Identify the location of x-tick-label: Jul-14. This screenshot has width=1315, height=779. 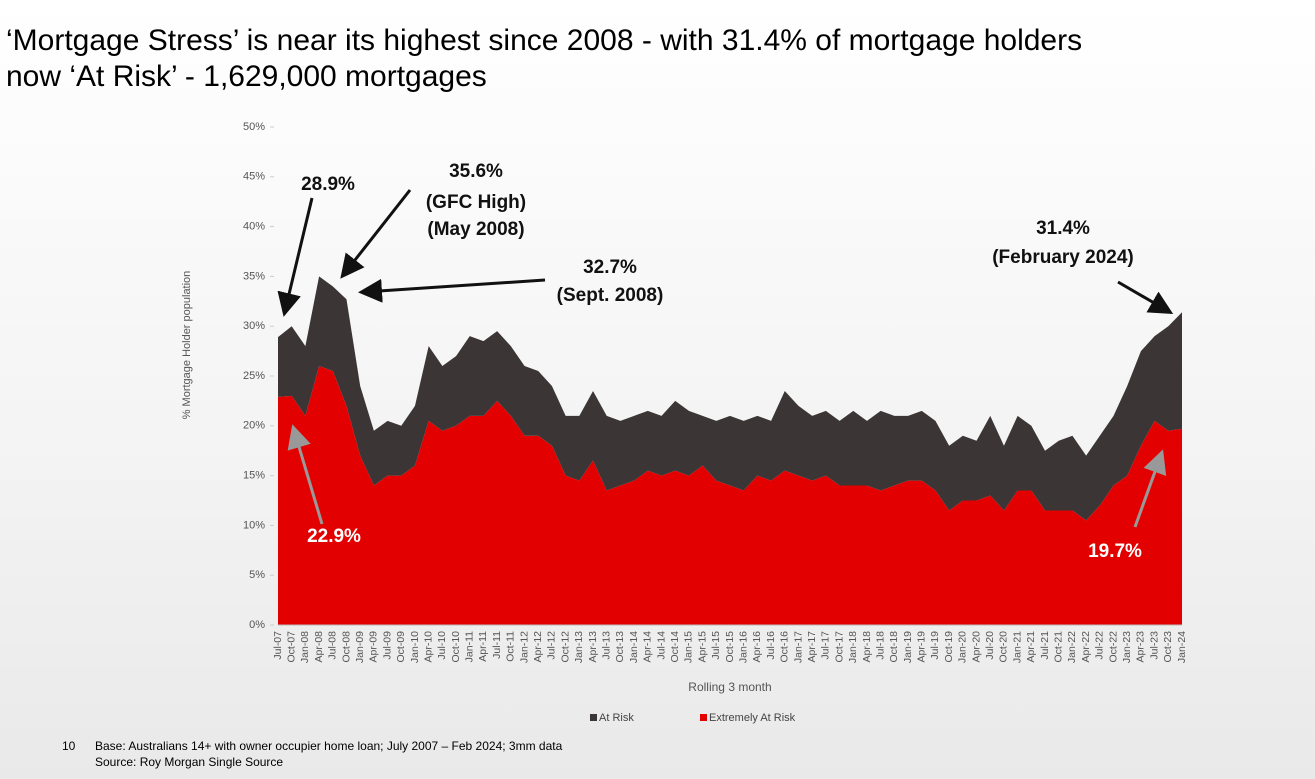
(661, 645).